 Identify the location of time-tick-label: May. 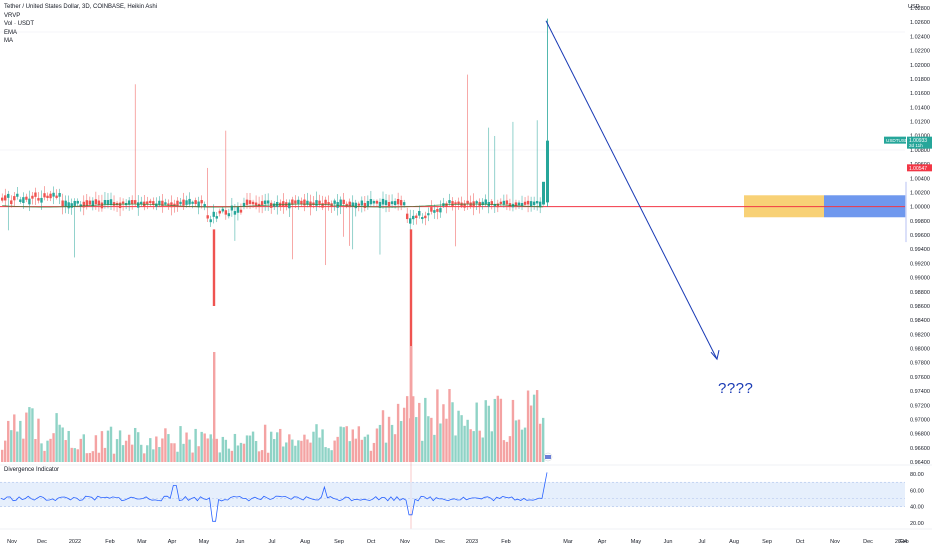
(204, 542).